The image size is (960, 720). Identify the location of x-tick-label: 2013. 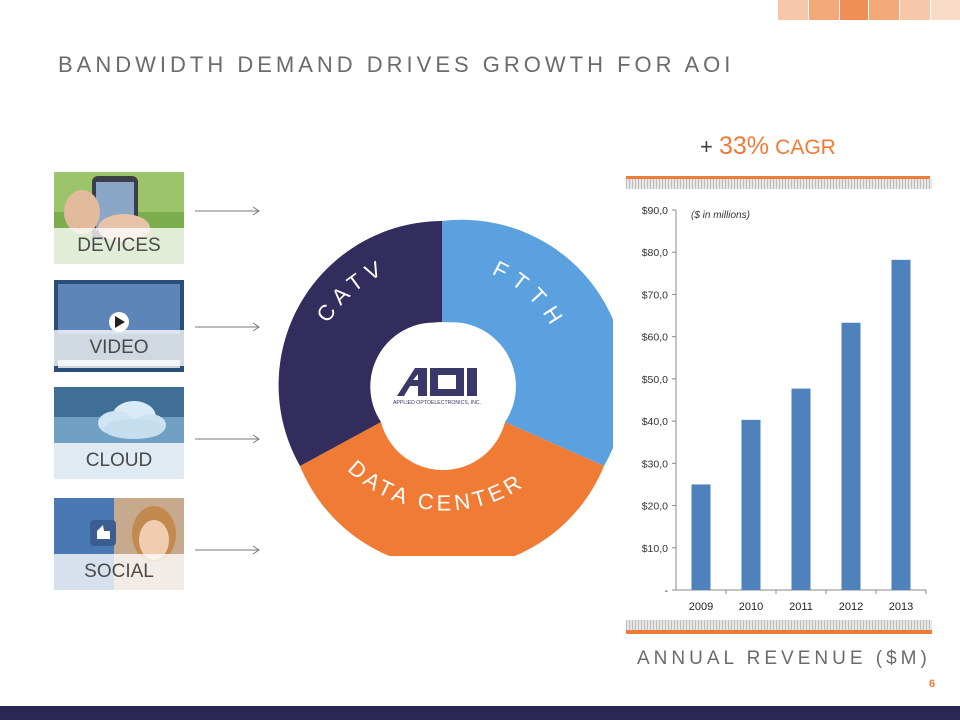
(901, 607).